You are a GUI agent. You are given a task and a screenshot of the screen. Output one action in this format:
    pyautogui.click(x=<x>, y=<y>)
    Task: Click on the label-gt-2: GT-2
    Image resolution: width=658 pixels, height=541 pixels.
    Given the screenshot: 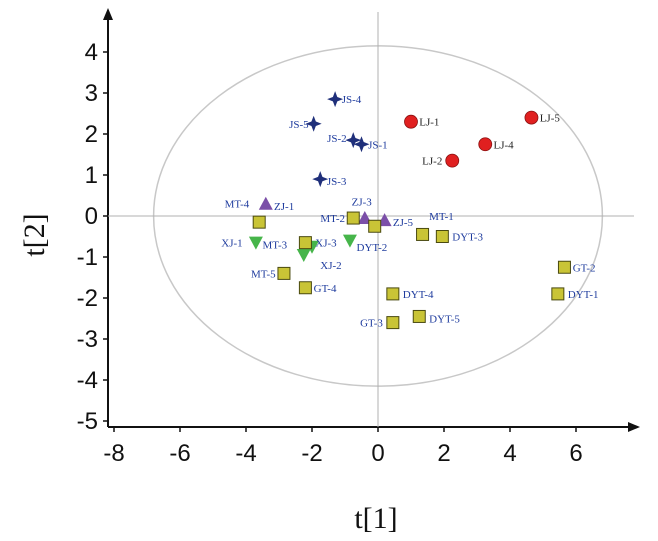 What is the action you would take?
    pyautogui.click(x=584, y=268)
    